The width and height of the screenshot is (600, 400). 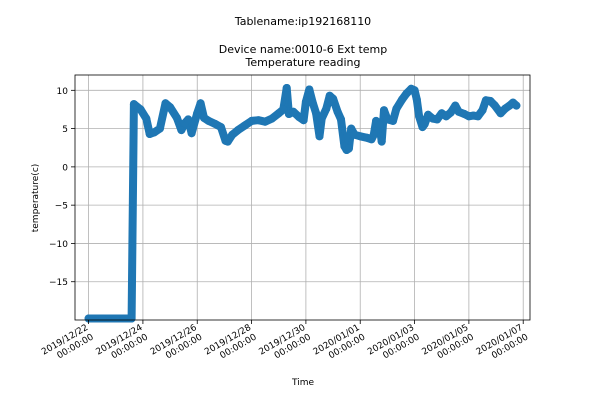 What do you see at coordinates (65, 168) in the screenshot?
I see `y-tick-label: 0` at bounding box center [65, 168].